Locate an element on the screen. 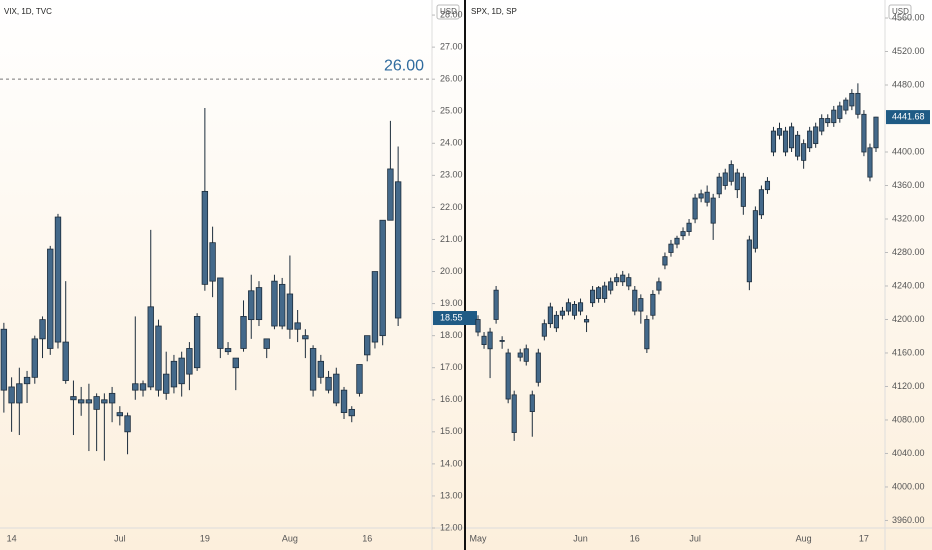 The width and height of the screenshot is (932, 550). y-tick-label: 16.00 is located at coordinates (451, 399).